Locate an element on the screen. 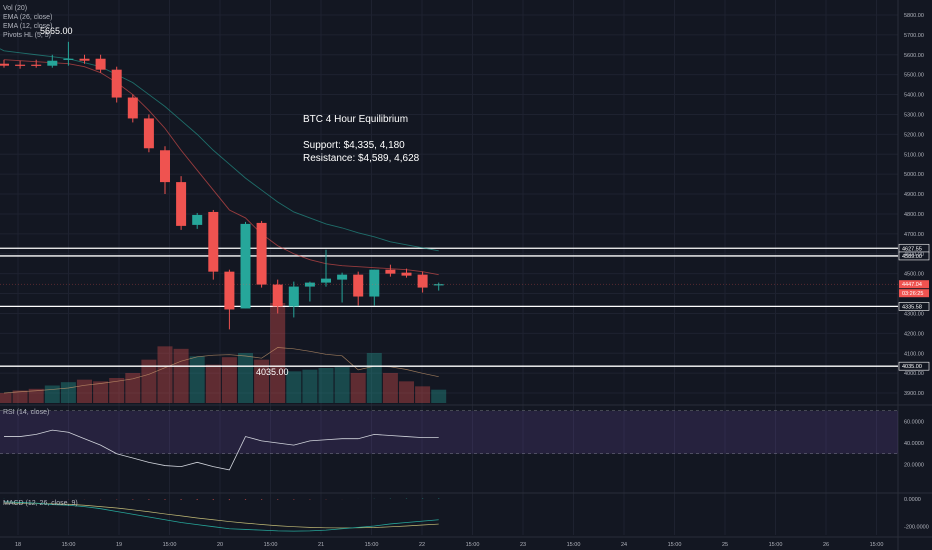 The width and height of the screenshot is (932, 550). price-axis-label: 3900.00 is located at coordinates (914, 394).